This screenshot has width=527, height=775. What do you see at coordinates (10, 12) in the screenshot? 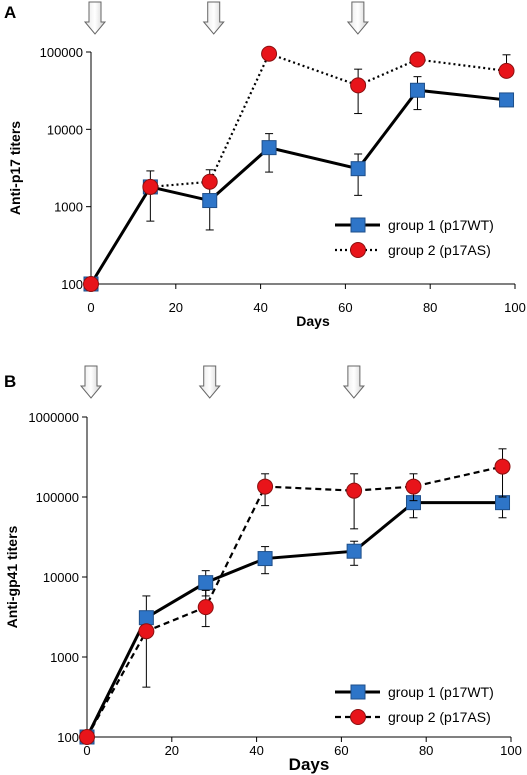
I see `panel-label: A` at bounding box center [10, 12].